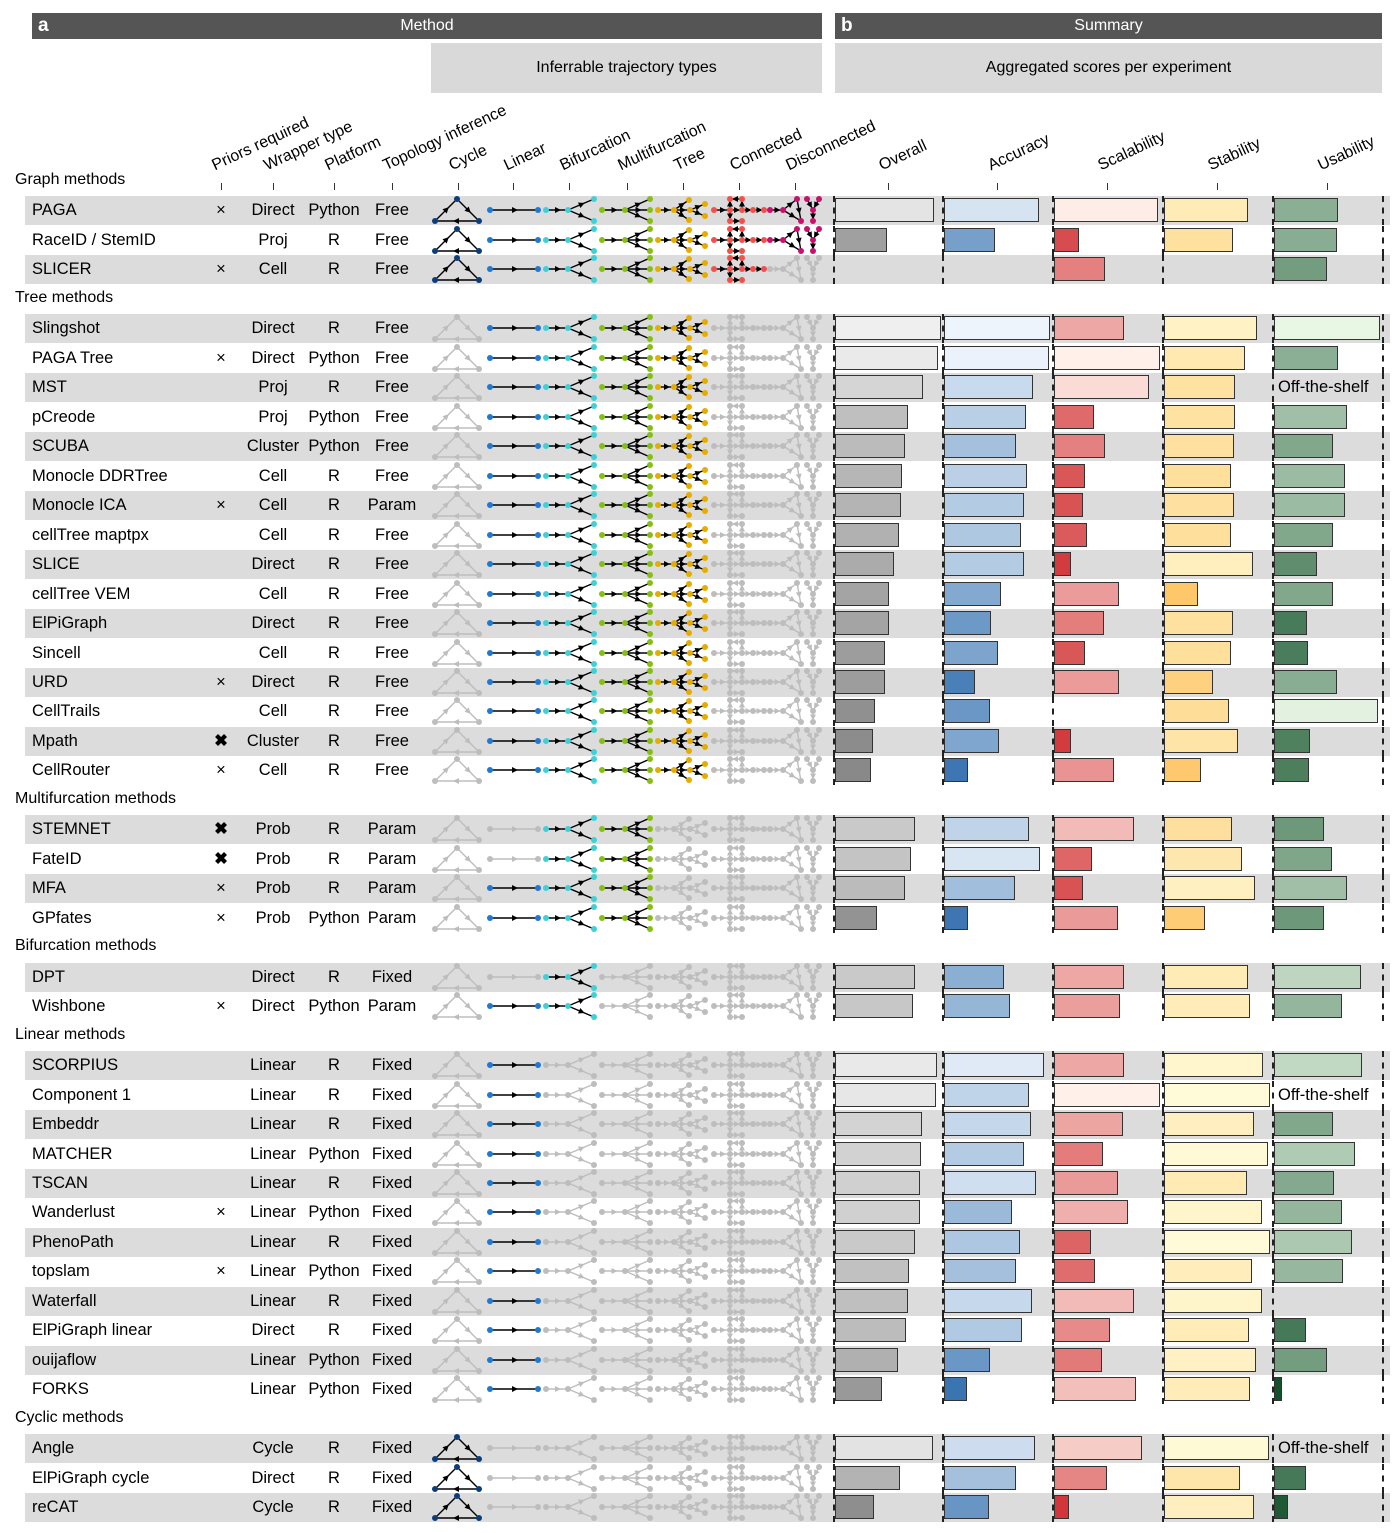 The height and width of the screenshot is (1533, 1392). I want to click on tick-linear, so click(513, 186).